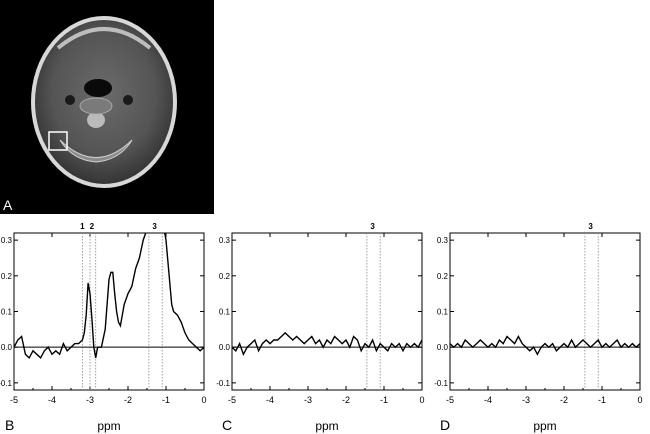 This screenshot has width=650, height=434. I want to click on vessel-left, so click(70, 100).